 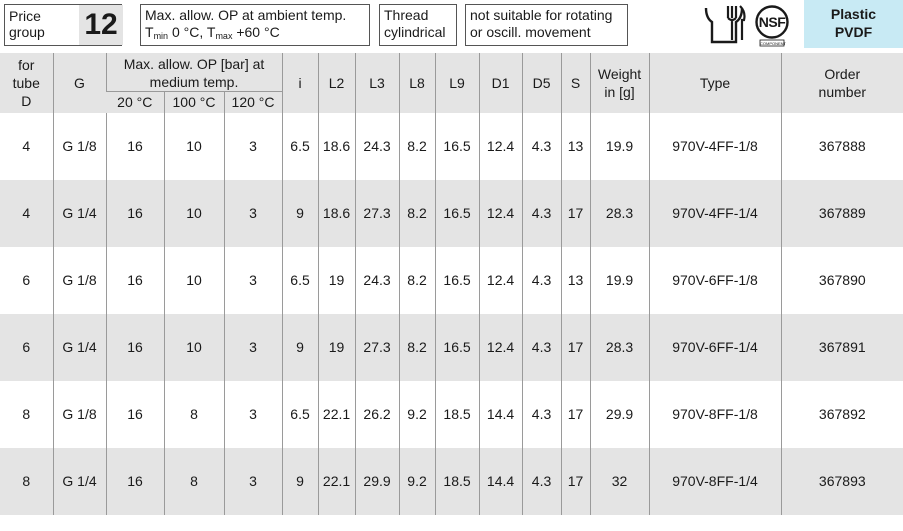 I want to click on col-header-g: G, so click(x=79, y=83).